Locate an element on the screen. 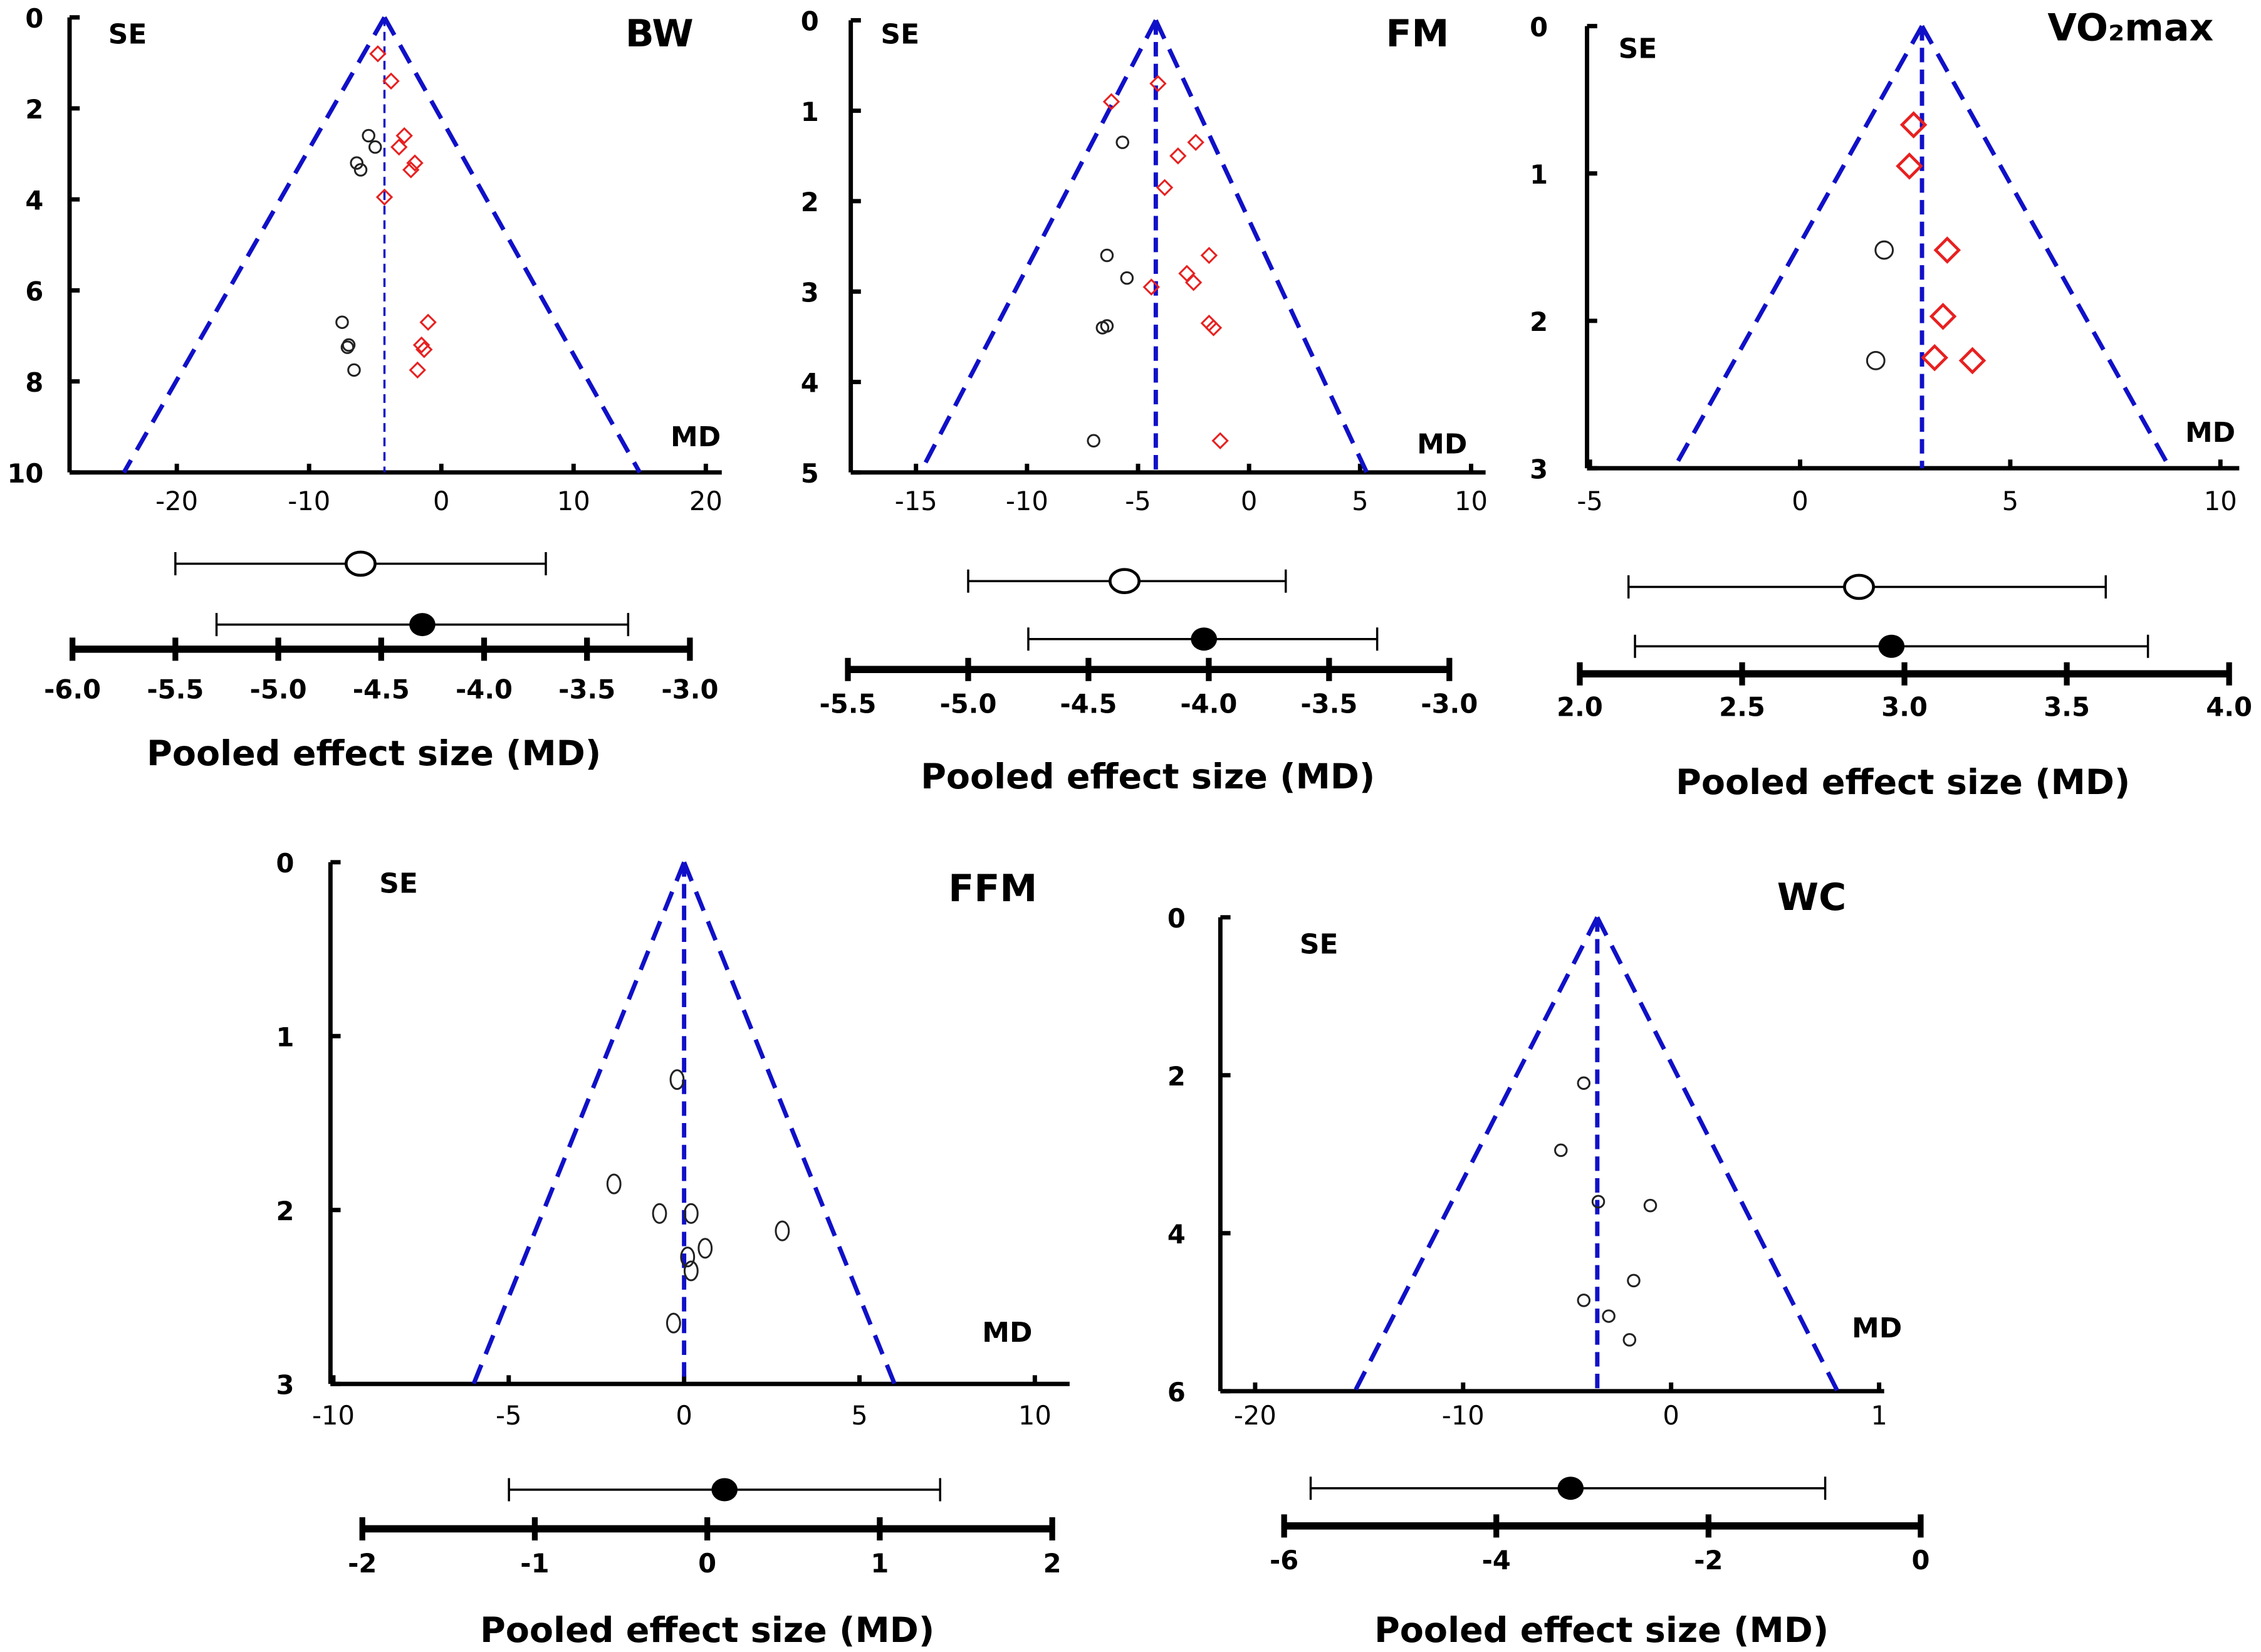 The image size is (2261, 1652). y-tick-label: 0 is located at coordinates (1539, 27).